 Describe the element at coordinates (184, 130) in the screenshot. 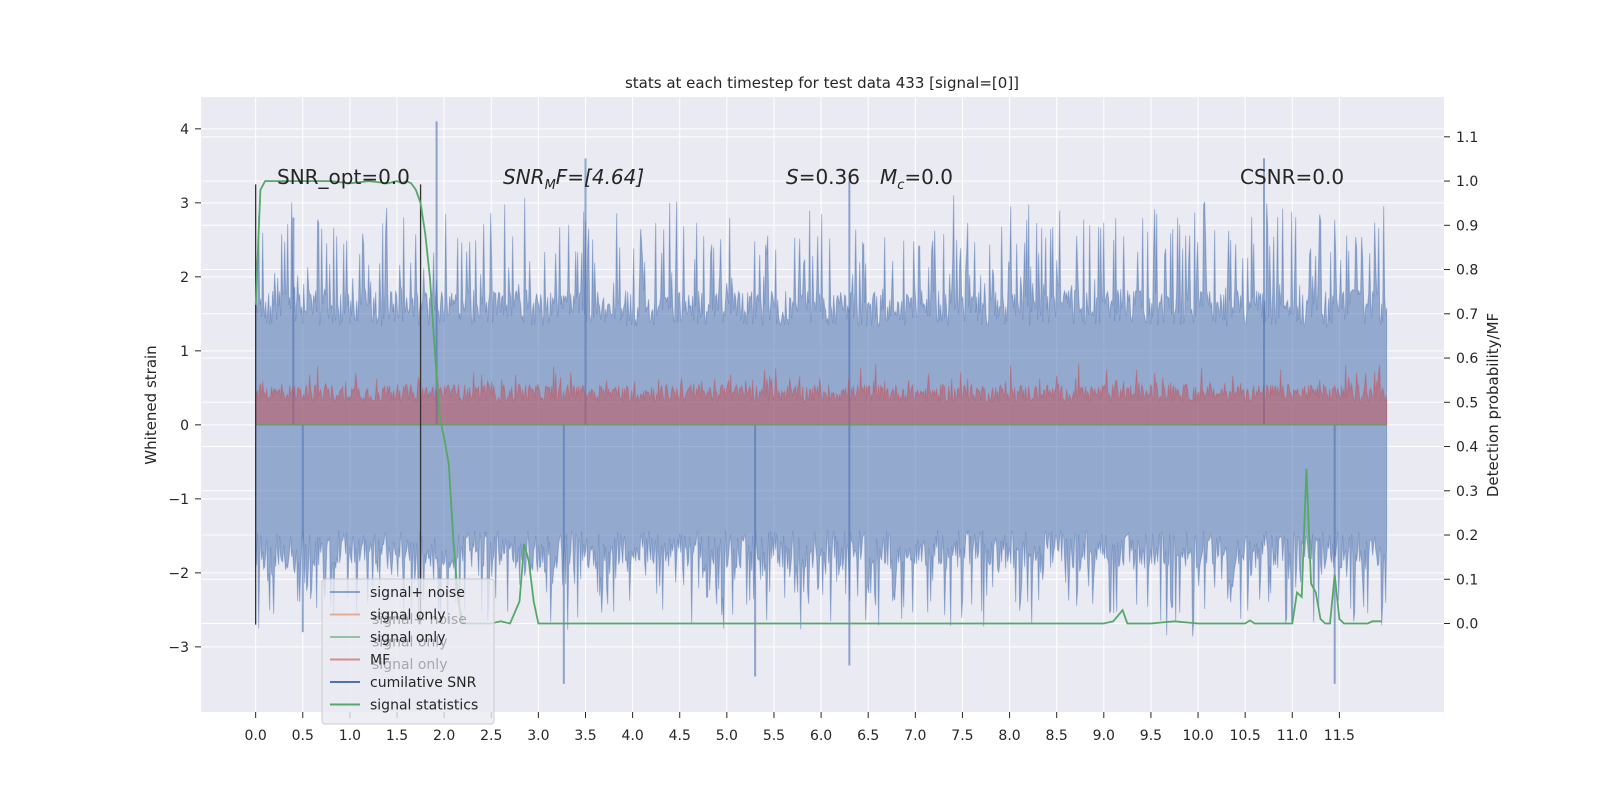

I see `left-tick-label: 4` at that location.